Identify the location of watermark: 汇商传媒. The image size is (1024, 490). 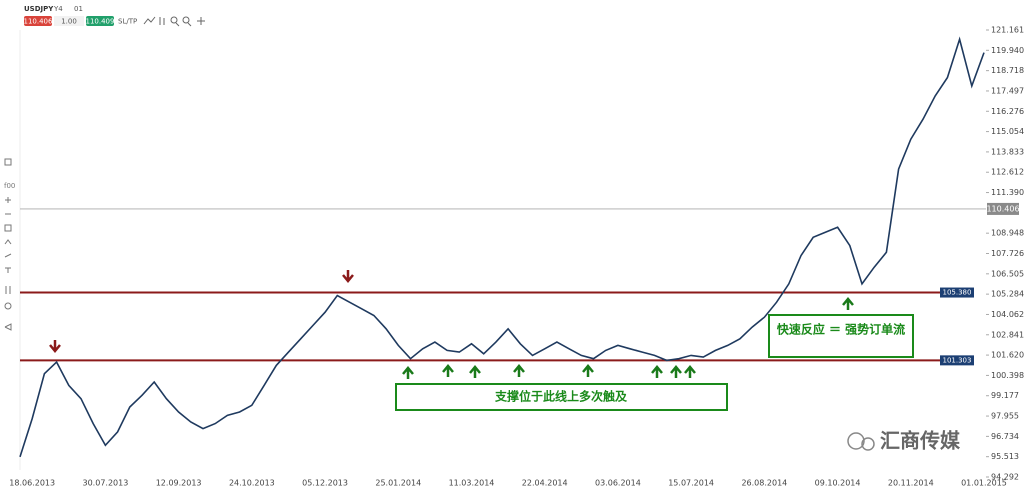
(904, 441).